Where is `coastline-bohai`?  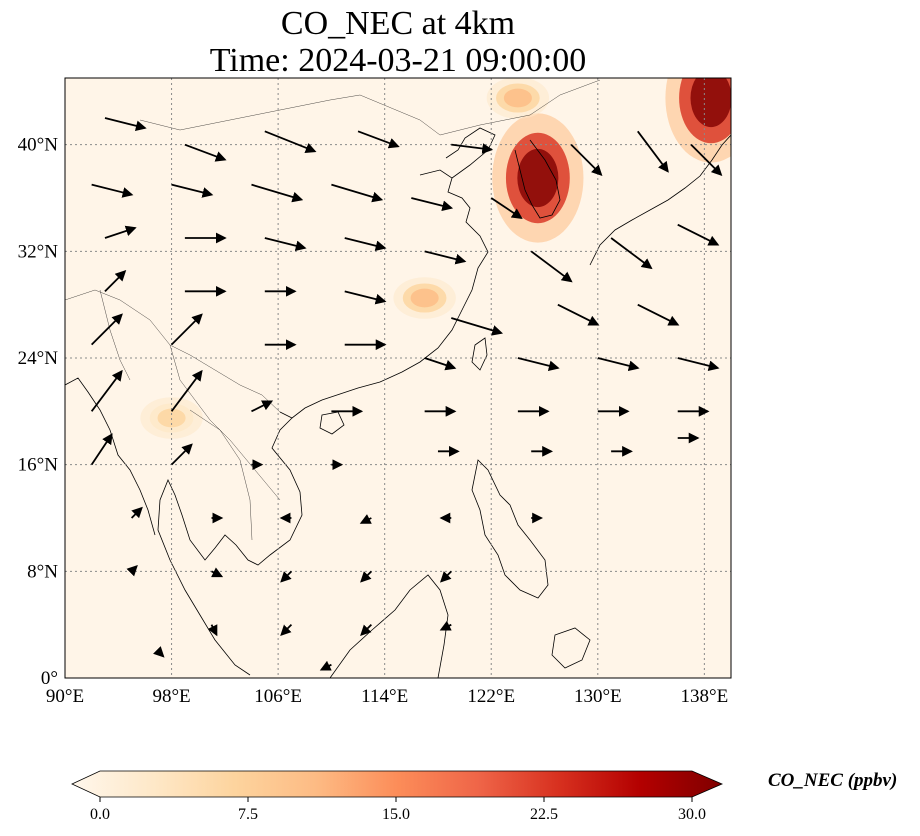
coastline-bohai is located at coordinates (470, 153).